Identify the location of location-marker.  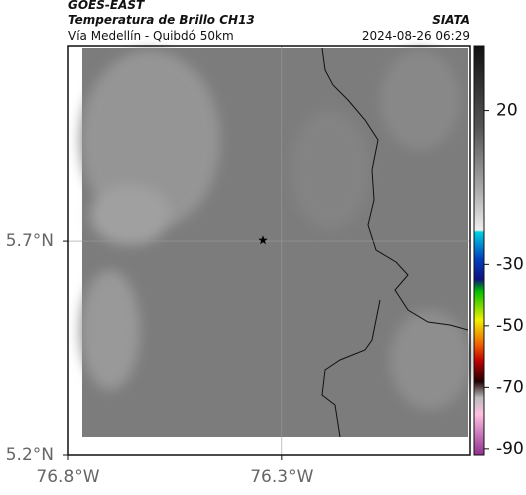
(263, 240).